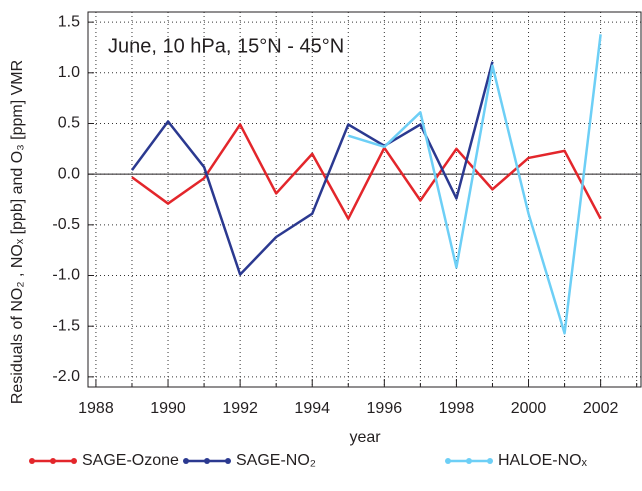 This screenshot has height=491, width=642. What do you see at coordinates (69, 21) in the screenshot?
I see `y-tick-label: 1.5` at bounding box center [69, 21].